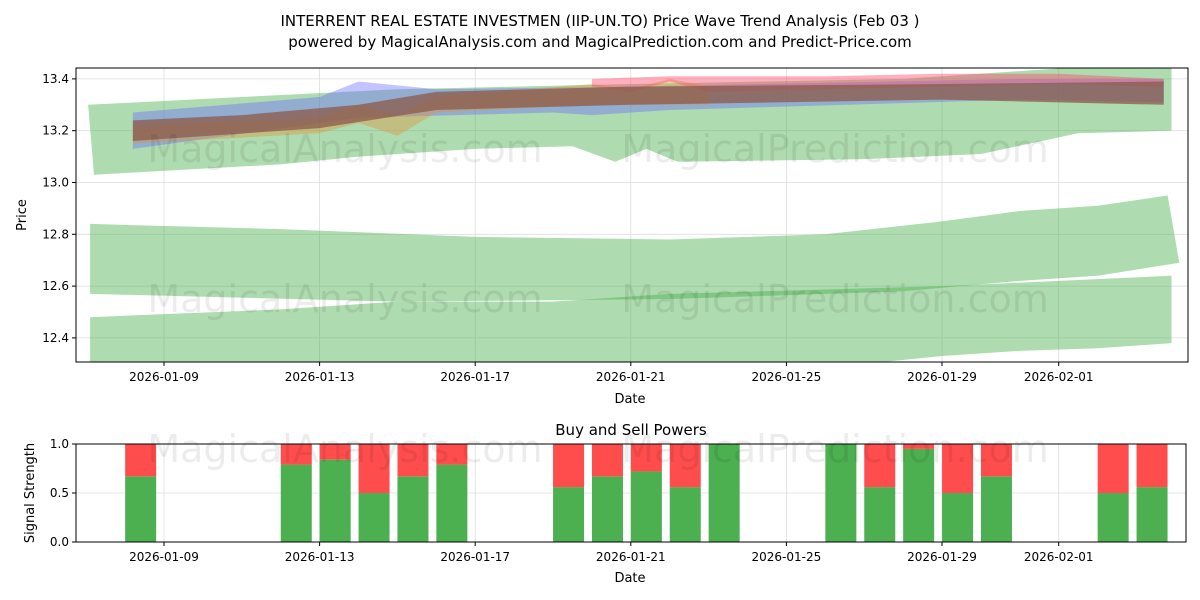 This screenshot has height=600, width=1200. What do you see at coordinates (631, 430) in the screenshot?
I see `bottom-chart-title: Buy and Sell Powers` at bounding box center [631, 430].